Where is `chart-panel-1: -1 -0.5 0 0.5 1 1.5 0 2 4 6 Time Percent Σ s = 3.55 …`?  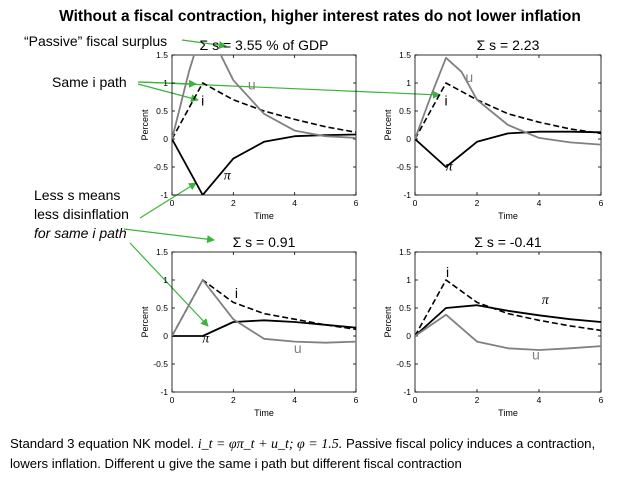 chart-panel-1: -1 -0.5 0 0.5 1 1.5 0 2 4 6 Time Percent Σ s = 3.55 … is located at coordinates (249, 129).